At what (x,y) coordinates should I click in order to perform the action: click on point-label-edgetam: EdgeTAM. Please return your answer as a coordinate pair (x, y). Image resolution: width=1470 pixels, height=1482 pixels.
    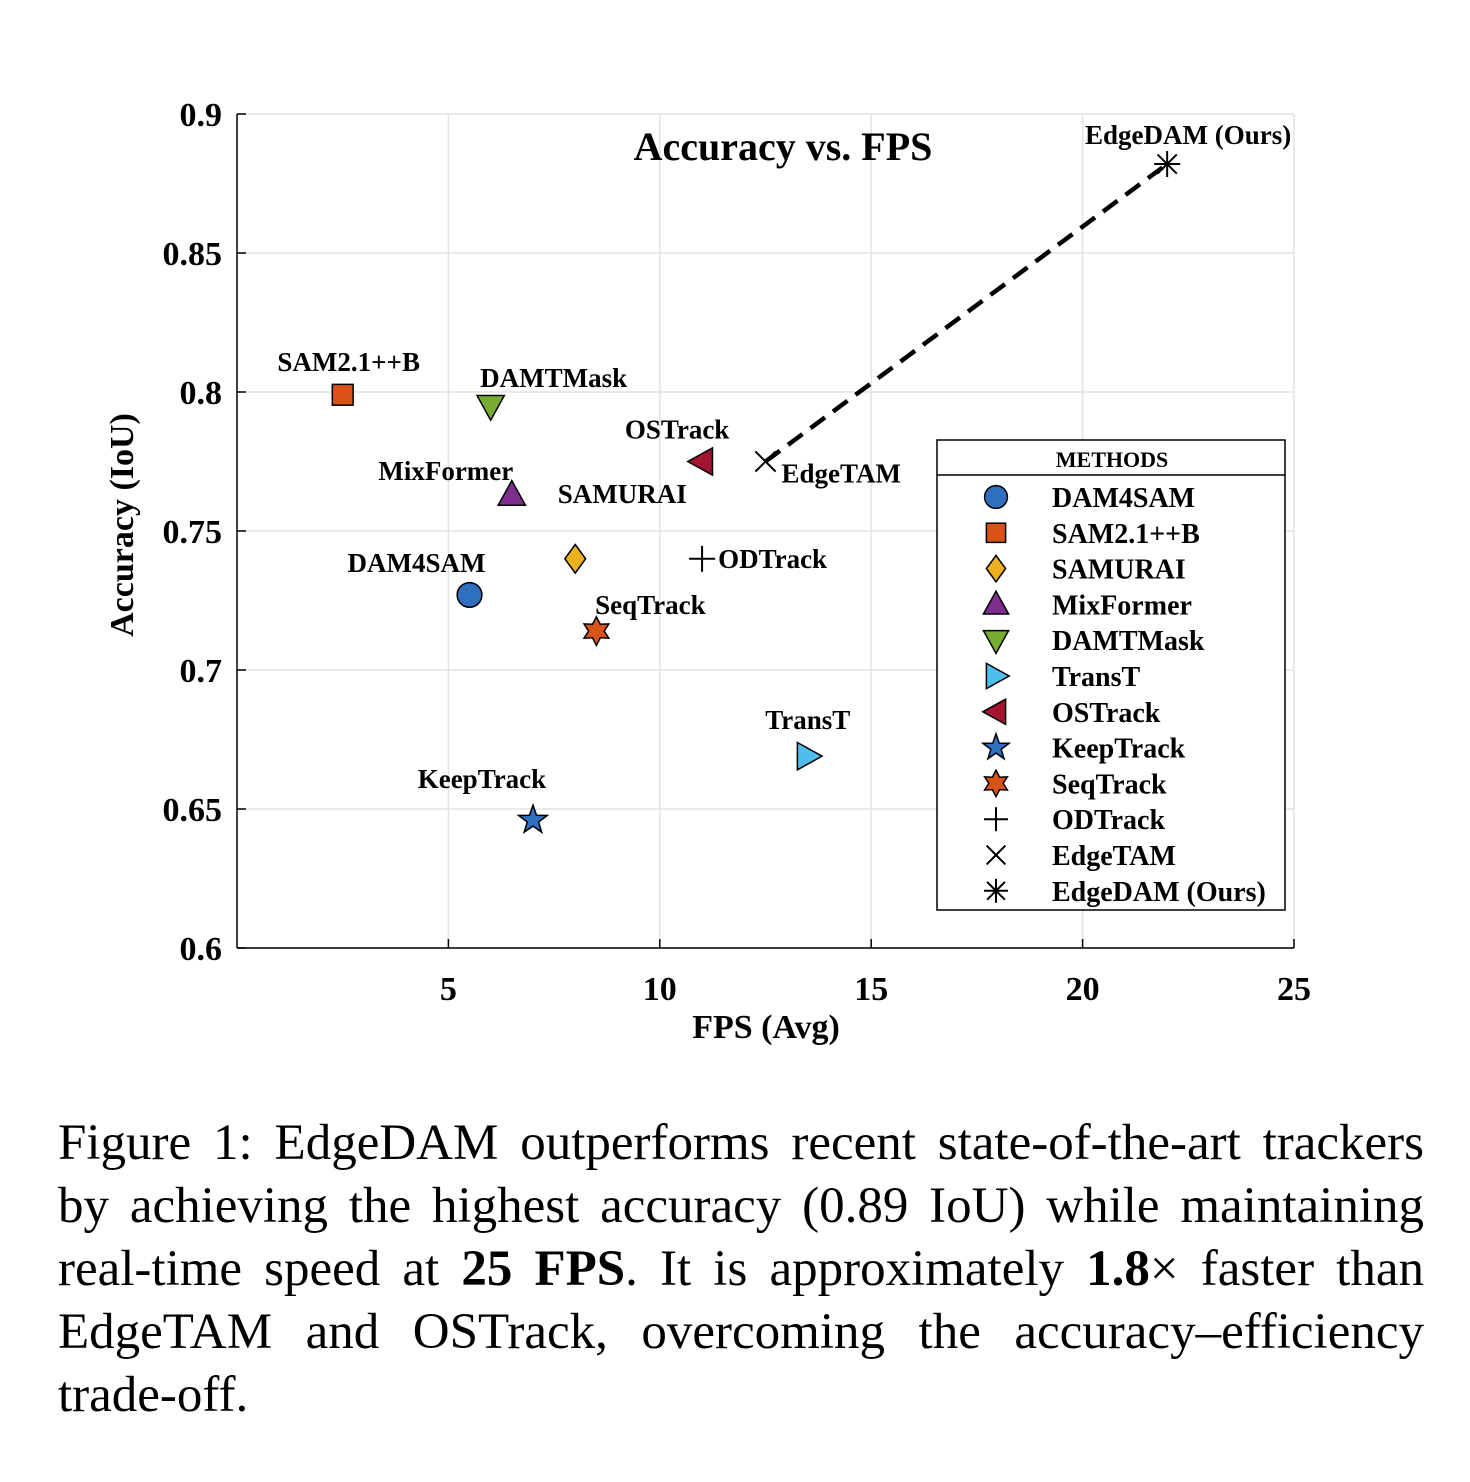
    Looking at the image, I should click on (842, 474).